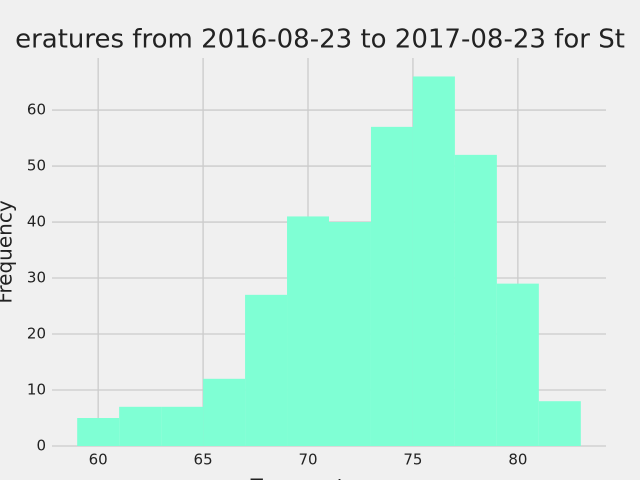  What do you see at coordinates (517, 460) in the screenshot?
I see `x-tick-label: 80` at bounding box center [517, 460].